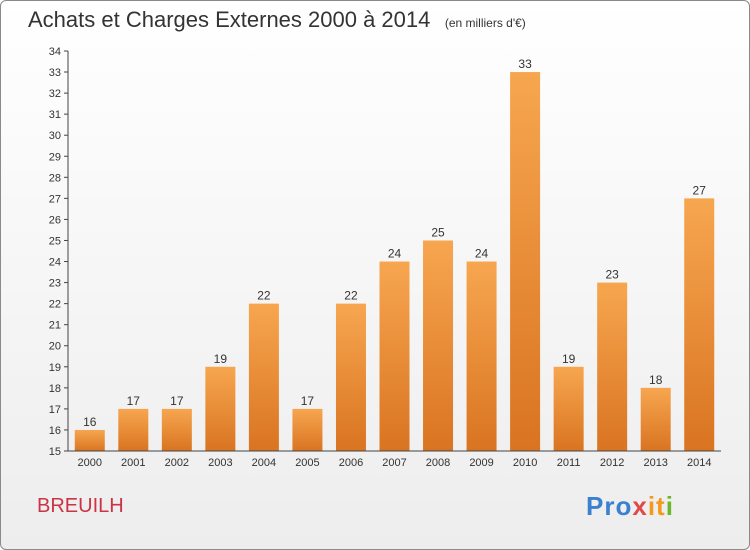 This screenshot has height=550, width=750. Describe the element at coordinates (133, 463) in the screenshot. I see `x-tick-label: 2001` at that location.